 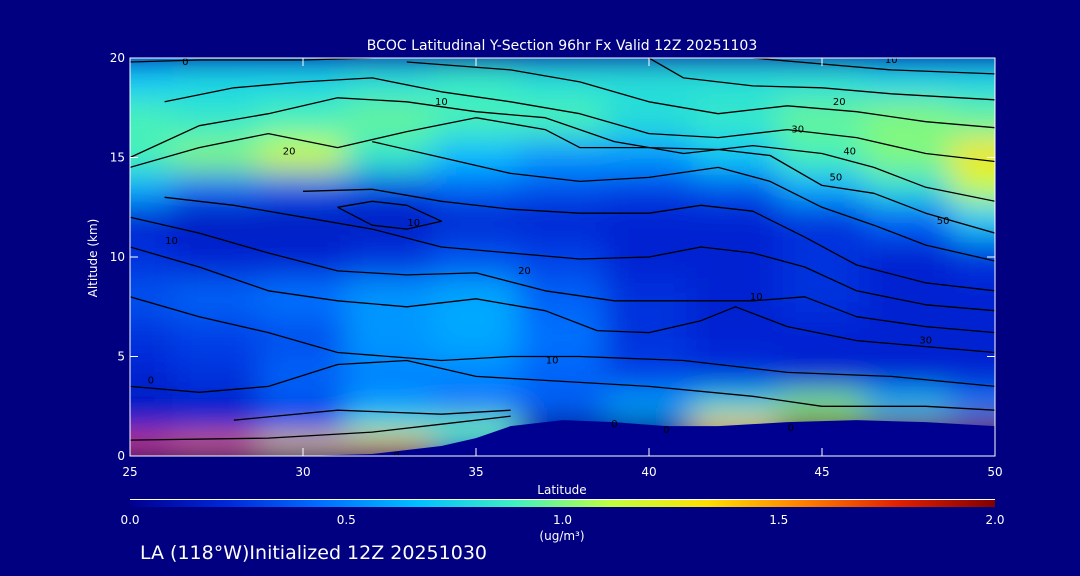 I want to click on x-tick-label: 45, so click(x=821, y=472).